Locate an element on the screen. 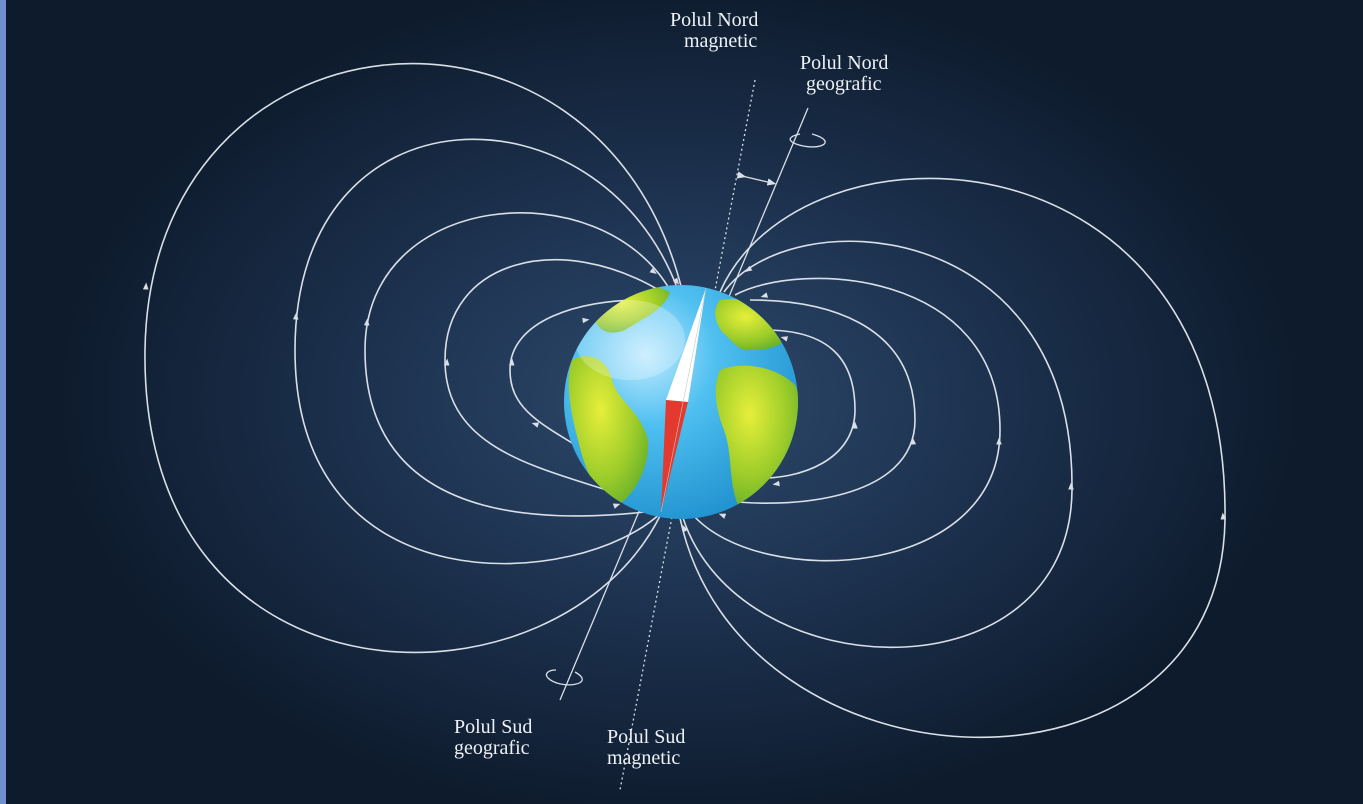  label-south-magnetic-line2: magnetic is located at coordinates (644, 758).